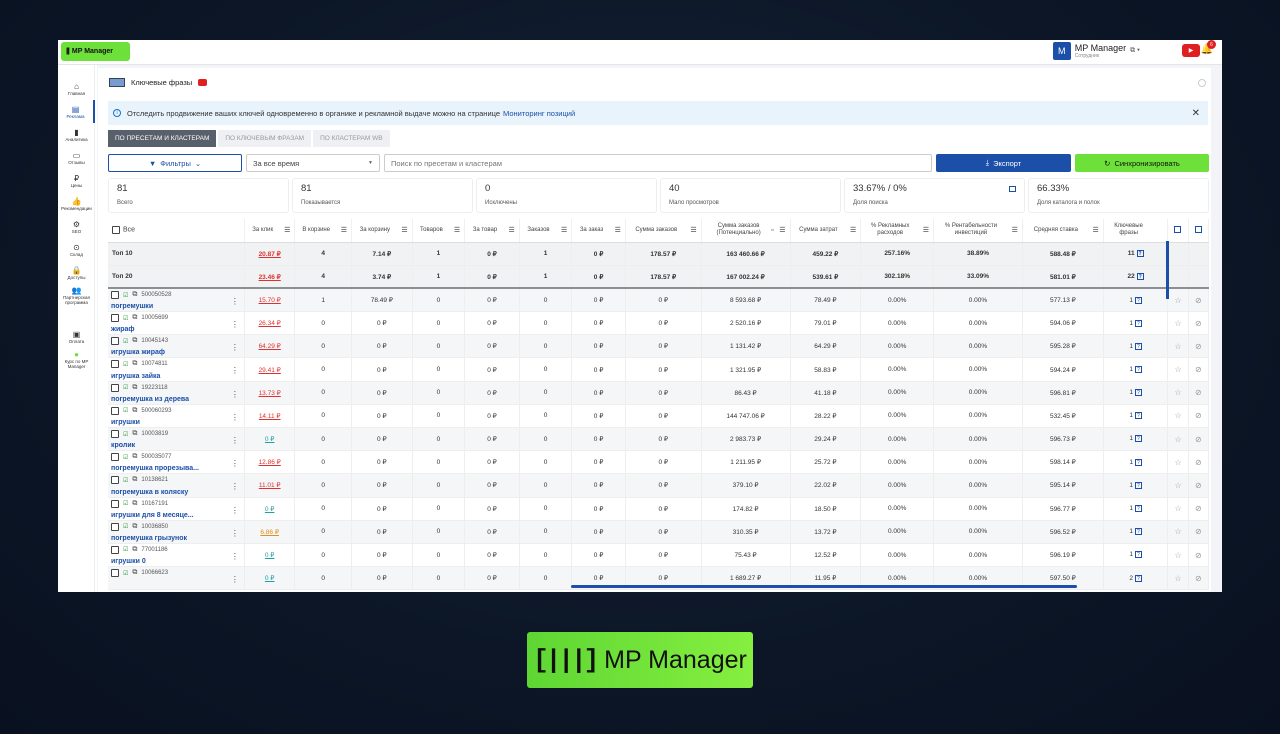  What do you see at coordinates (76, 336) in the screenshot?
I see `sidebar-item-payment: ▣ Оплата` at bounding box center [76, 336].